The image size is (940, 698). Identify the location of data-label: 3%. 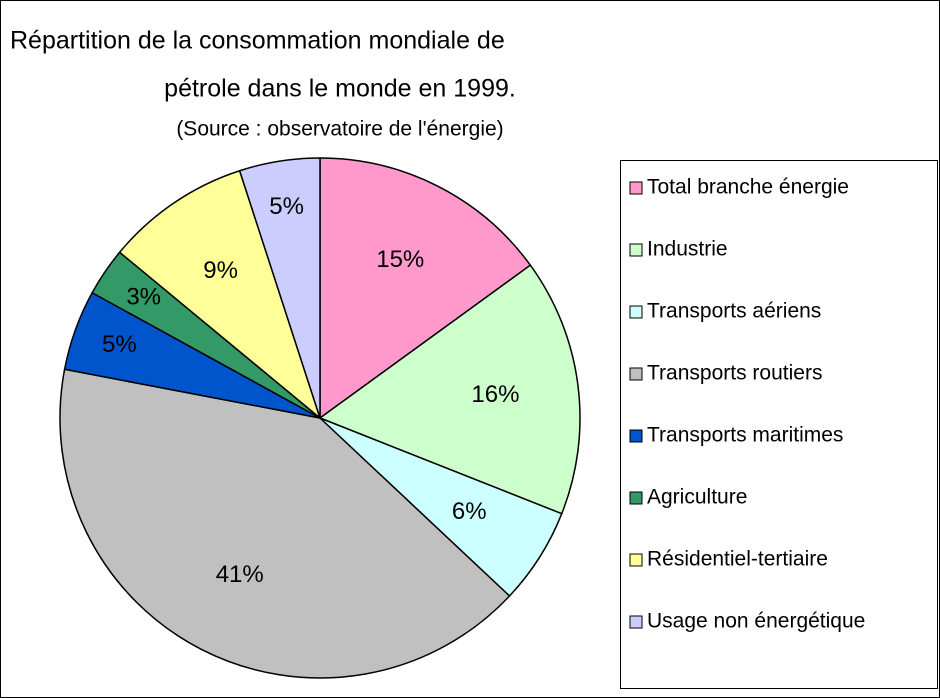
(143, 297).